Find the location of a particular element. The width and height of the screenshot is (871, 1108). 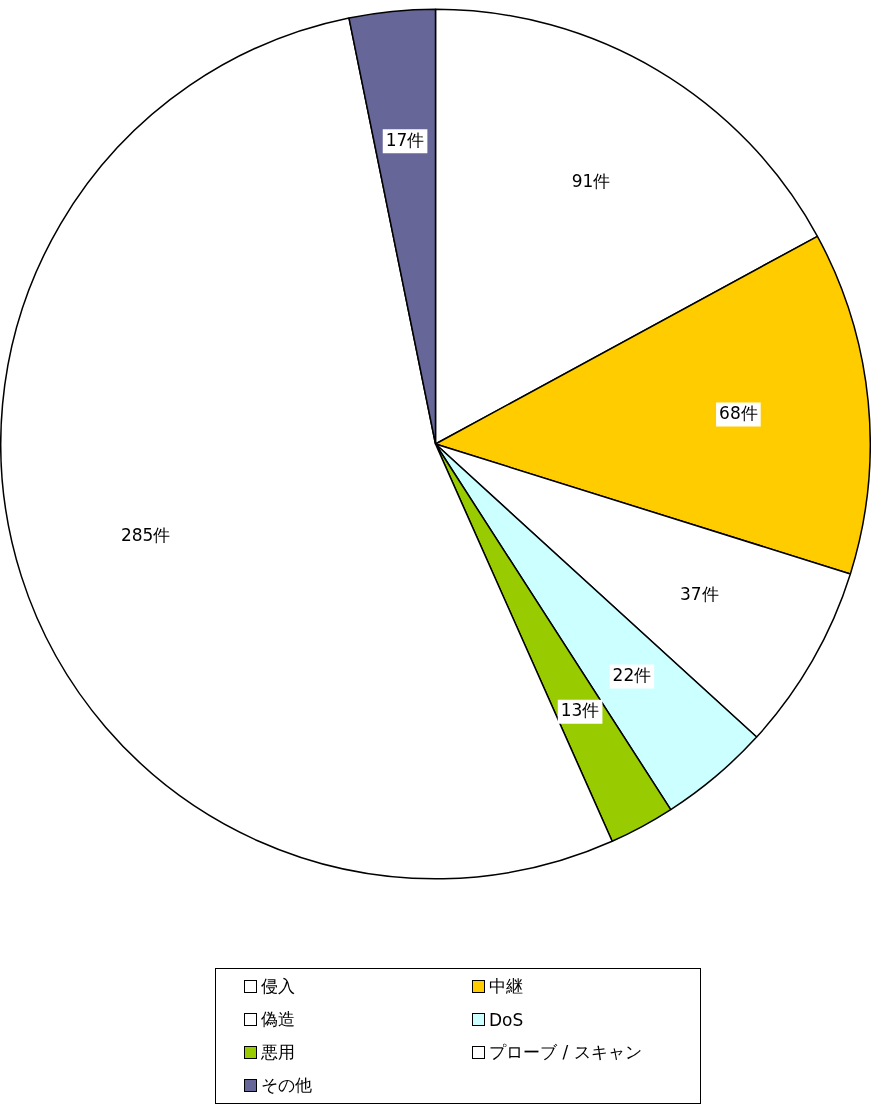

data-label: 17件 is located at coordinates (405, 139).